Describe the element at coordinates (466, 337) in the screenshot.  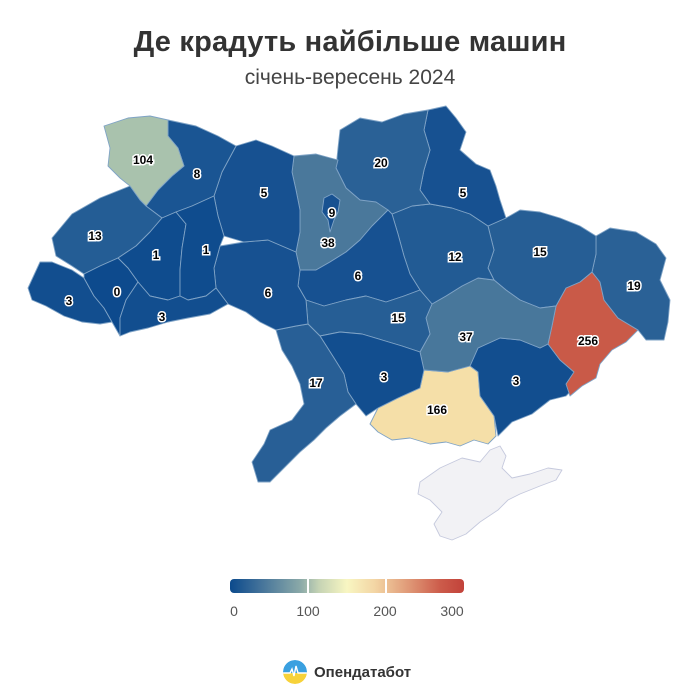
I see `label-dnipropetrovsk: 37` at that location.